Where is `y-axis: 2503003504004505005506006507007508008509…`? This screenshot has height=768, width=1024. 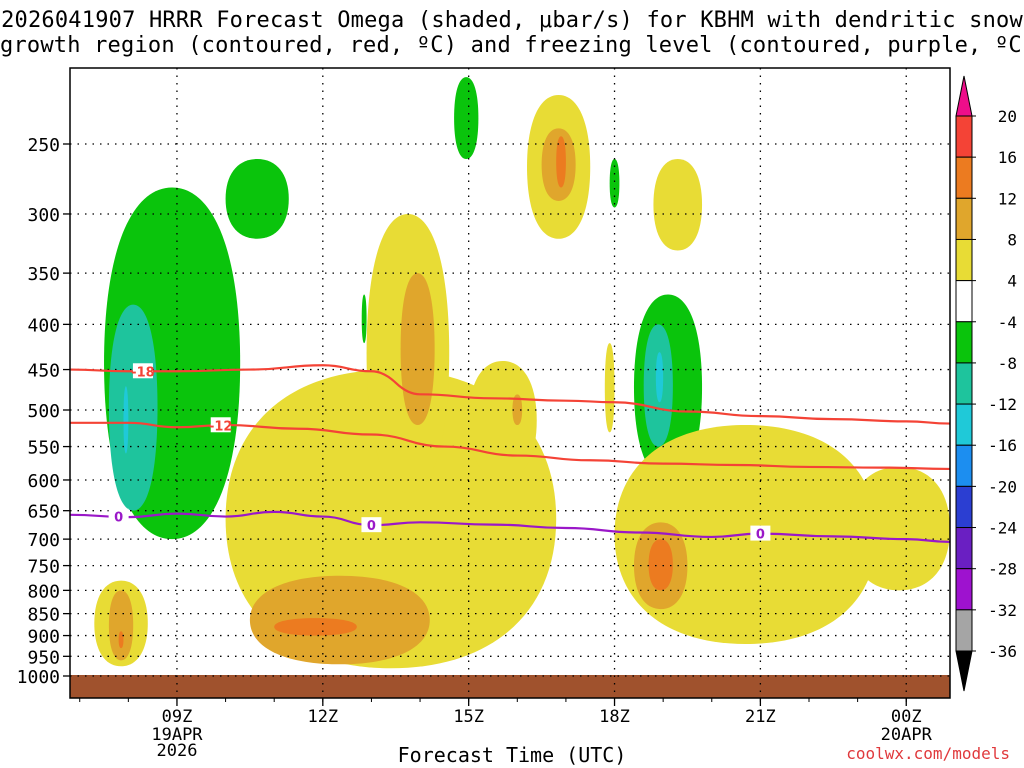 y-axis: 2503003504004505005506006507007508008509… is located at coordinates (43, 411).